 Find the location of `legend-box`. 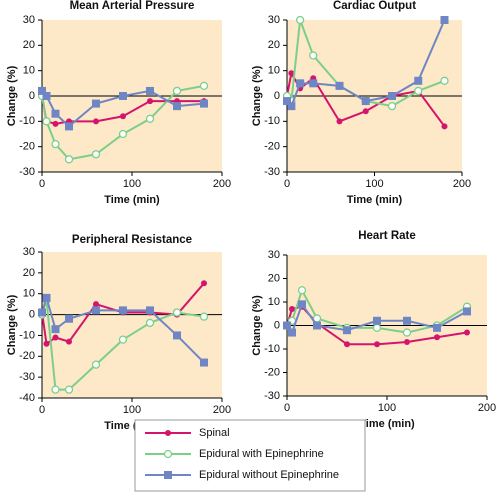

legend-box is located at coordinates (250, 455).